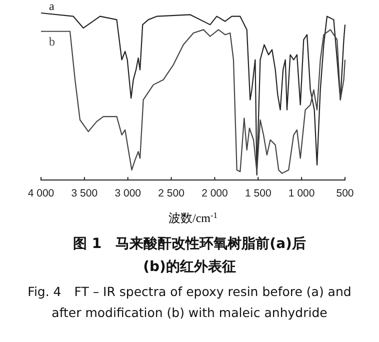 The height and width of the screenshot is (342, 379). What do you see at coordinates (52, 41) in the screenshot?
I see `series-label: b` at bounding box center [52, 41].